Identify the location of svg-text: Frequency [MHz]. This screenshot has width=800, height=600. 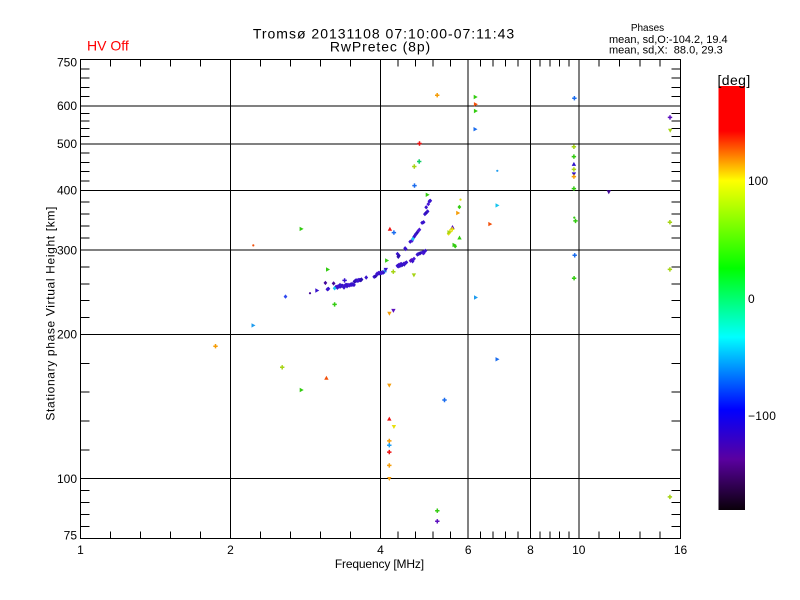
(379, 564).